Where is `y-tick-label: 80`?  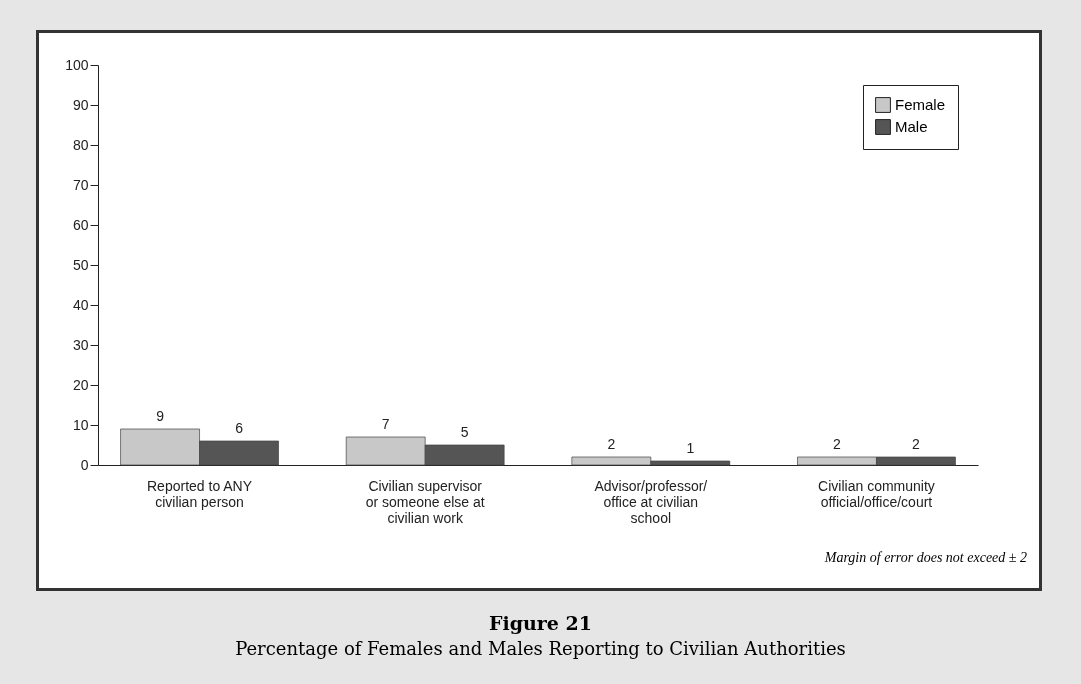 y-tick-label: 80 is located at coordinates (80, 144).